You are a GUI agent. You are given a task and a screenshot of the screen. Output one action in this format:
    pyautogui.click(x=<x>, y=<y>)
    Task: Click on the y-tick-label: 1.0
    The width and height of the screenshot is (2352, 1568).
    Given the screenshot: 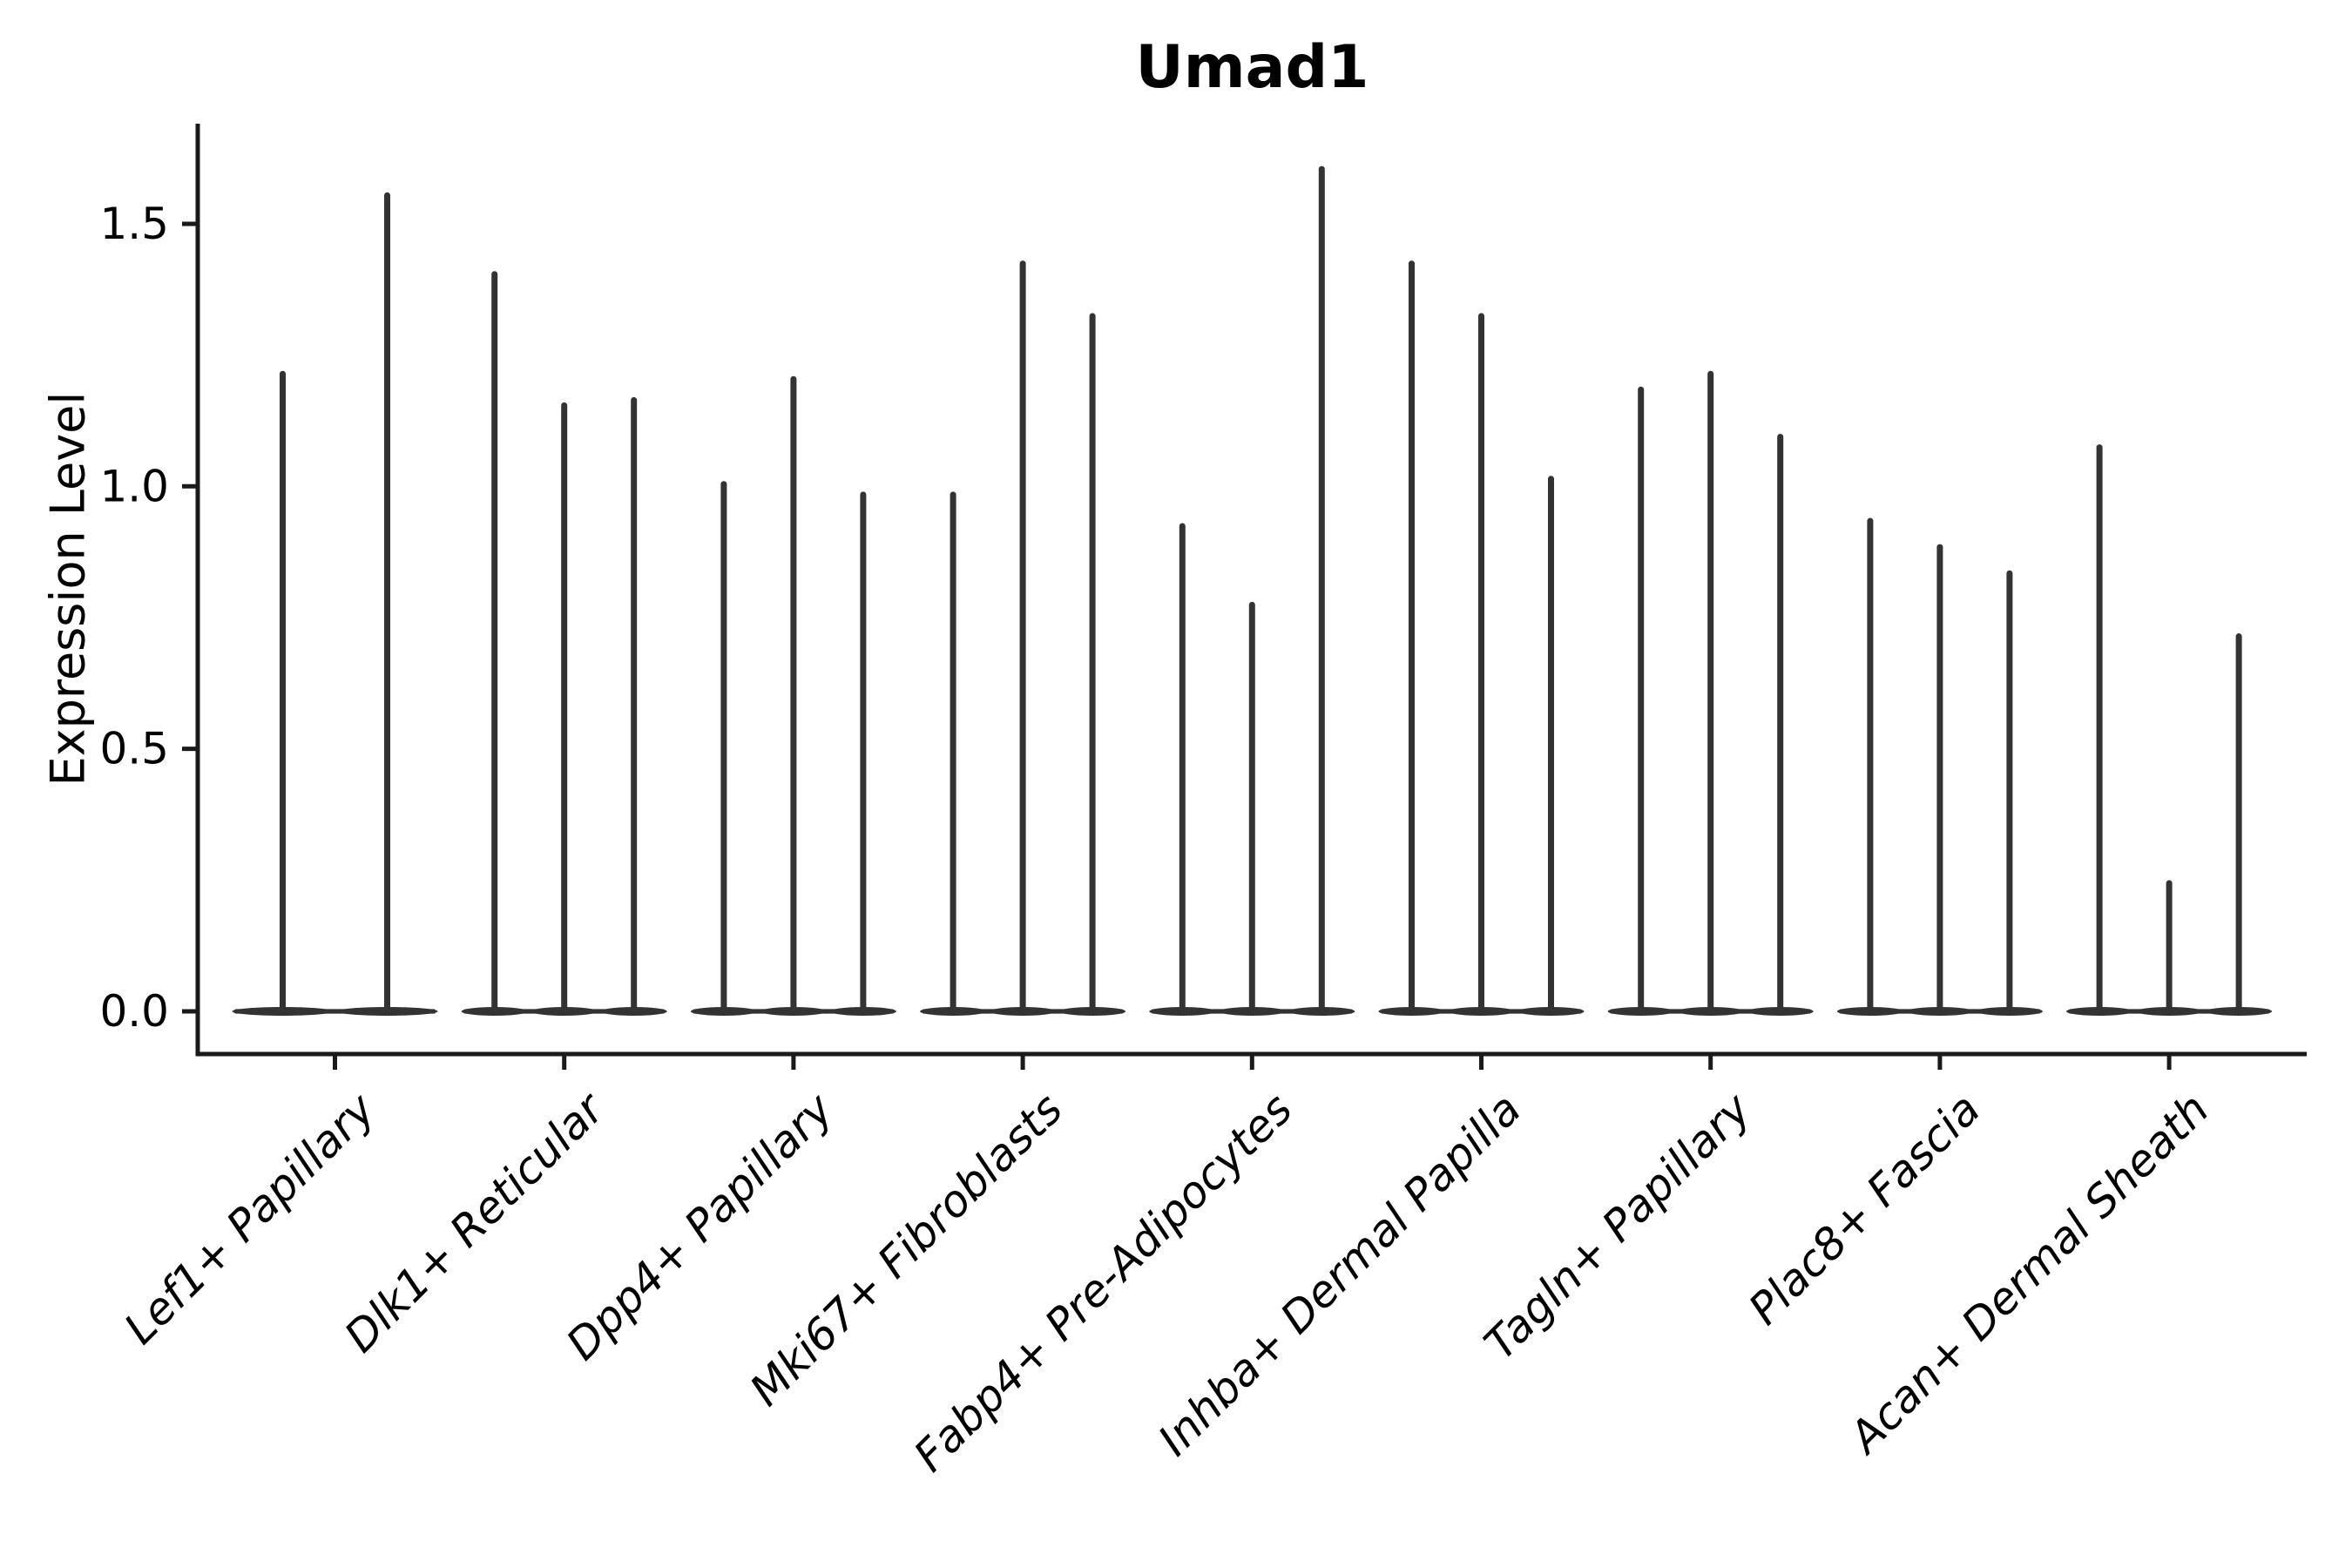 What is the action you would take?
    pyautogui.click(x=134, y=486)
    